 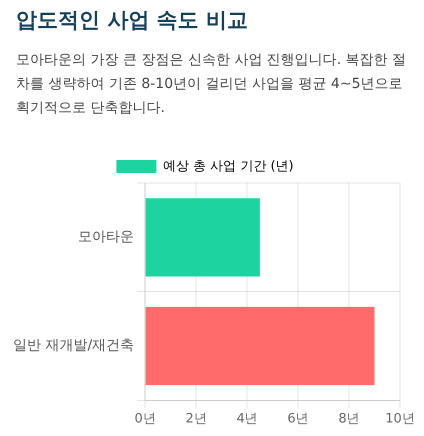 What do you see at coordinates (349, 419) in the screenshot?
I see `x-tick-label: 8년` at bounding box center [349, 419].